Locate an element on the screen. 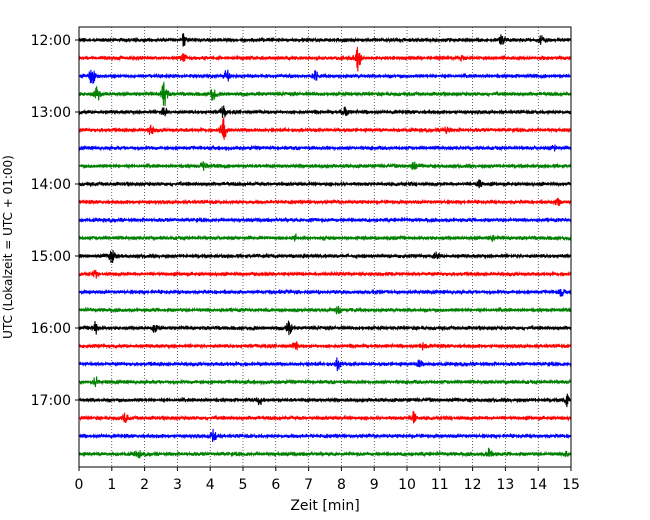  y-tick-label: 17:00 is located at coordinates (51, 401).